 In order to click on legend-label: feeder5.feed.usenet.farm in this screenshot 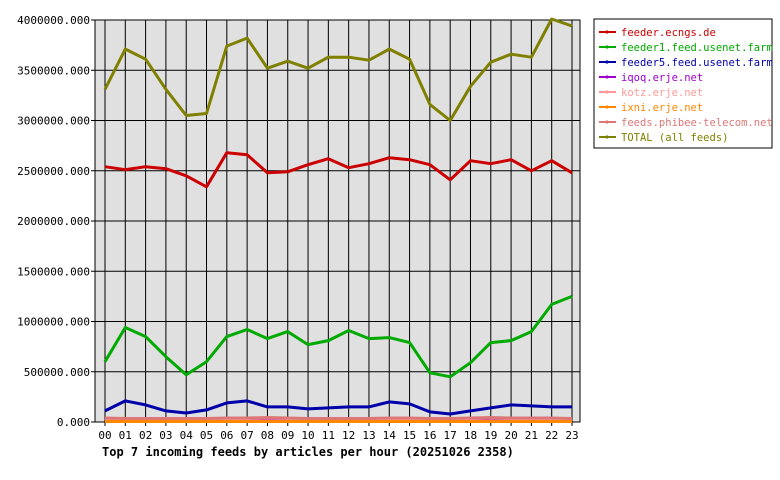, I will do `click(697, 63)`.